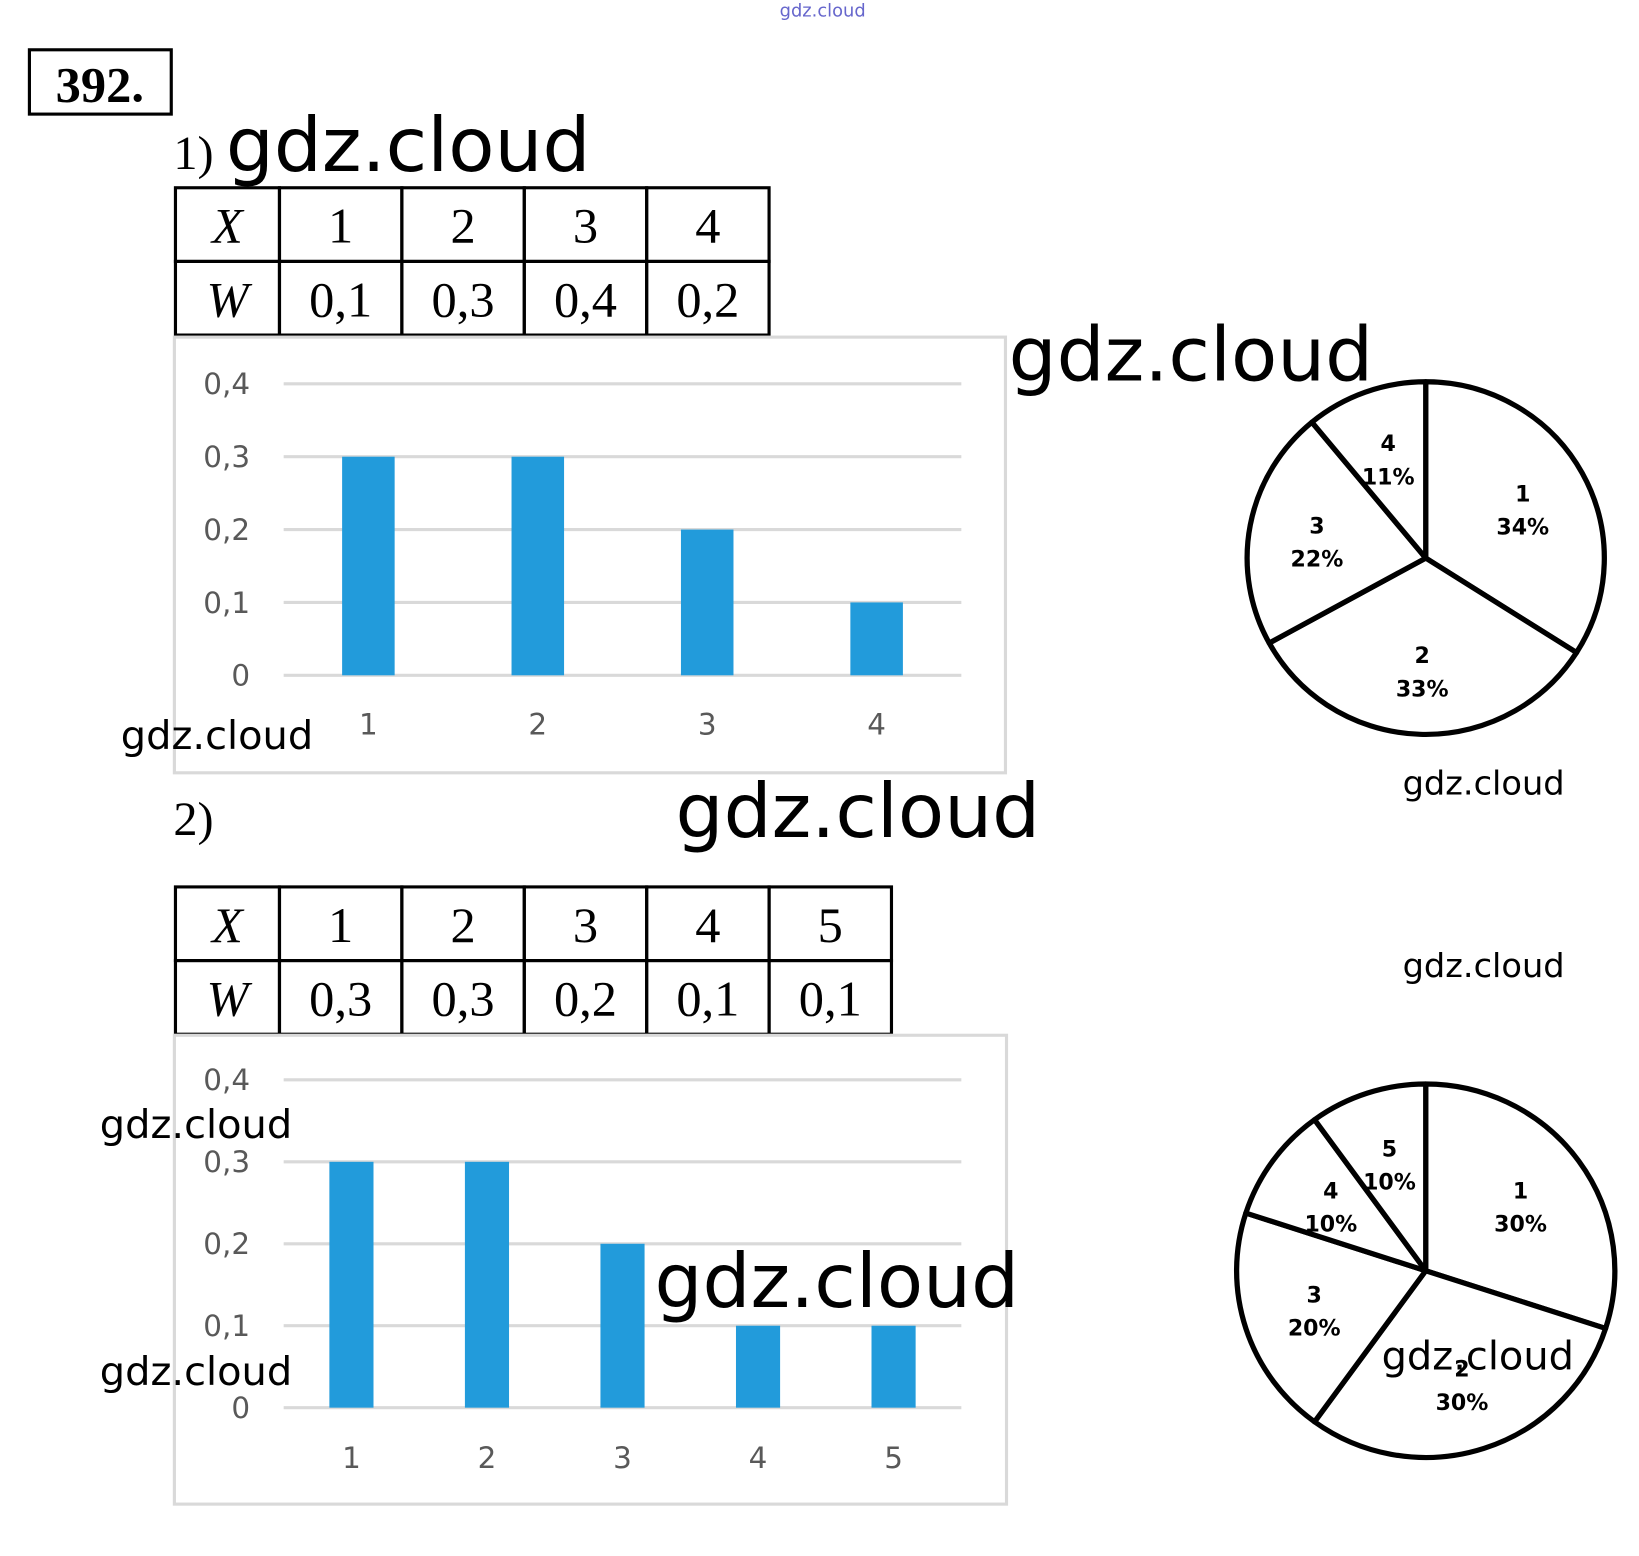 This screenshot has width=1639, height=1556. Describe the element at coordinates (1314, 1329) in the screenshot. I see `pie-value-label: 20%` at that location.